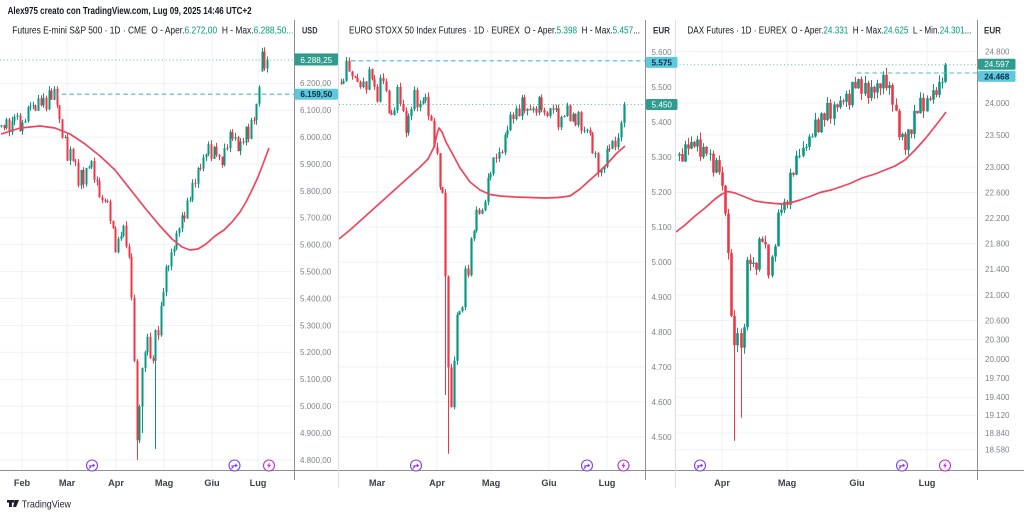 This screenshot has width=1024, height=515. What do you see at coordinates (316, 298) in the screenshot?
I see `svg-text: 5.400,00` at bounding box center [316, 298].